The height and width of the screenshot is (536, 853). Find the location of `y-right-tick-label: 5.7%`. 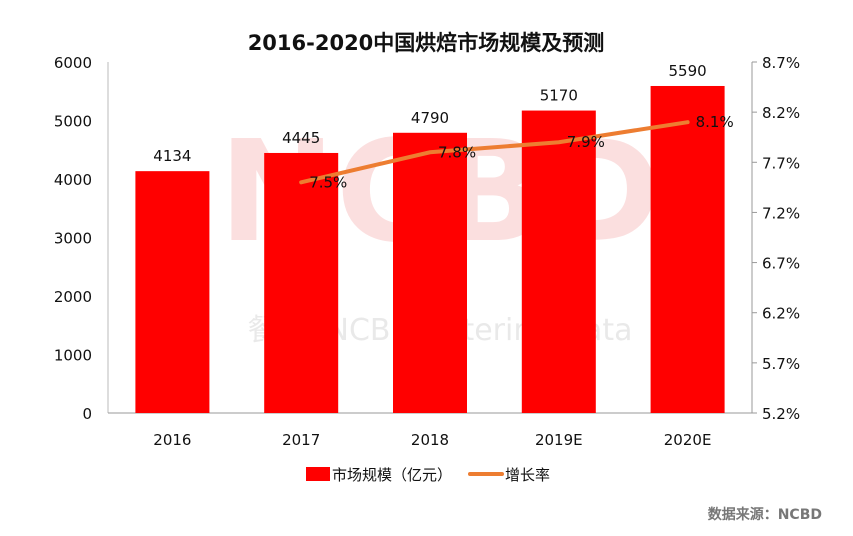

y-right-tick-label: 5.7% is located at coordinates (781, 364).